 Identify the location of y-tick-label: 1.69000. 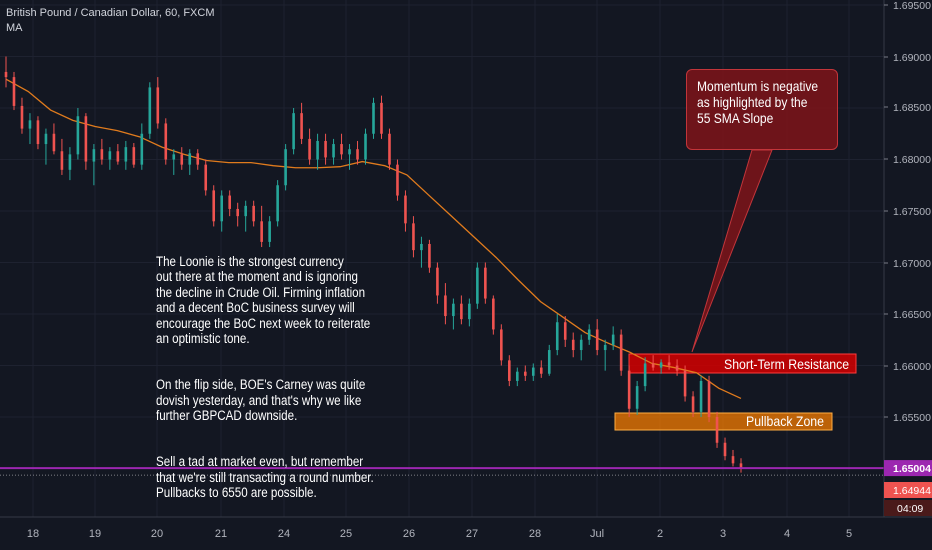
(912, 58).